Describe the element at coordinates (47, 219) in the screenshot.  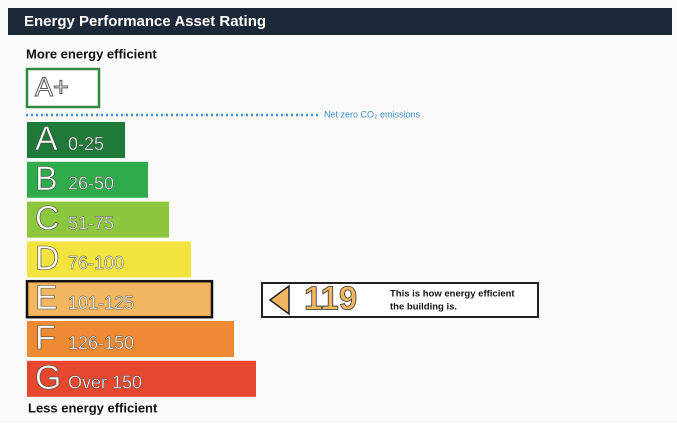
I see `band-letter: C` at that location.